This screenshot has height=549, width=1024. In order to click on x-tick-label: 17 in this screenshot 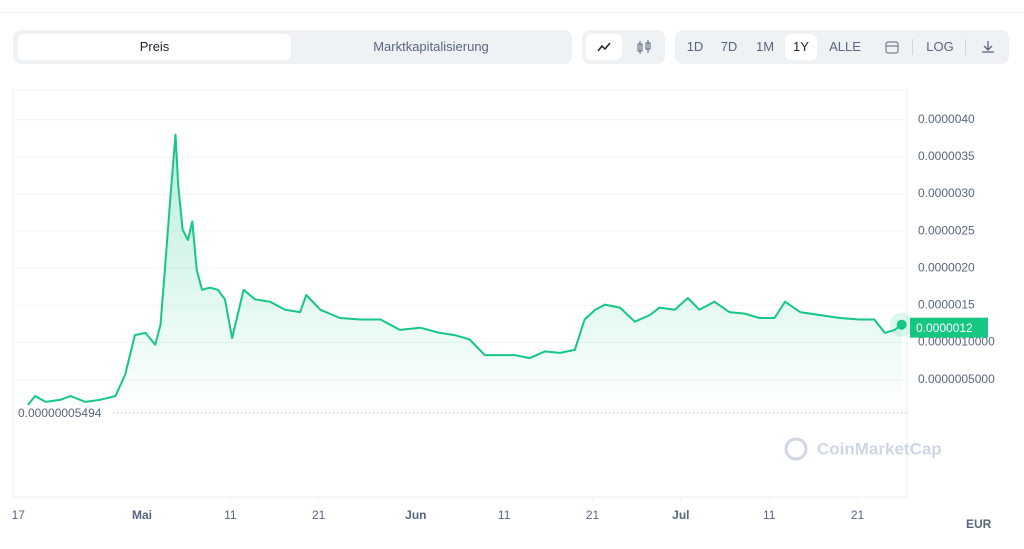, I will do `click(19, 515)`.